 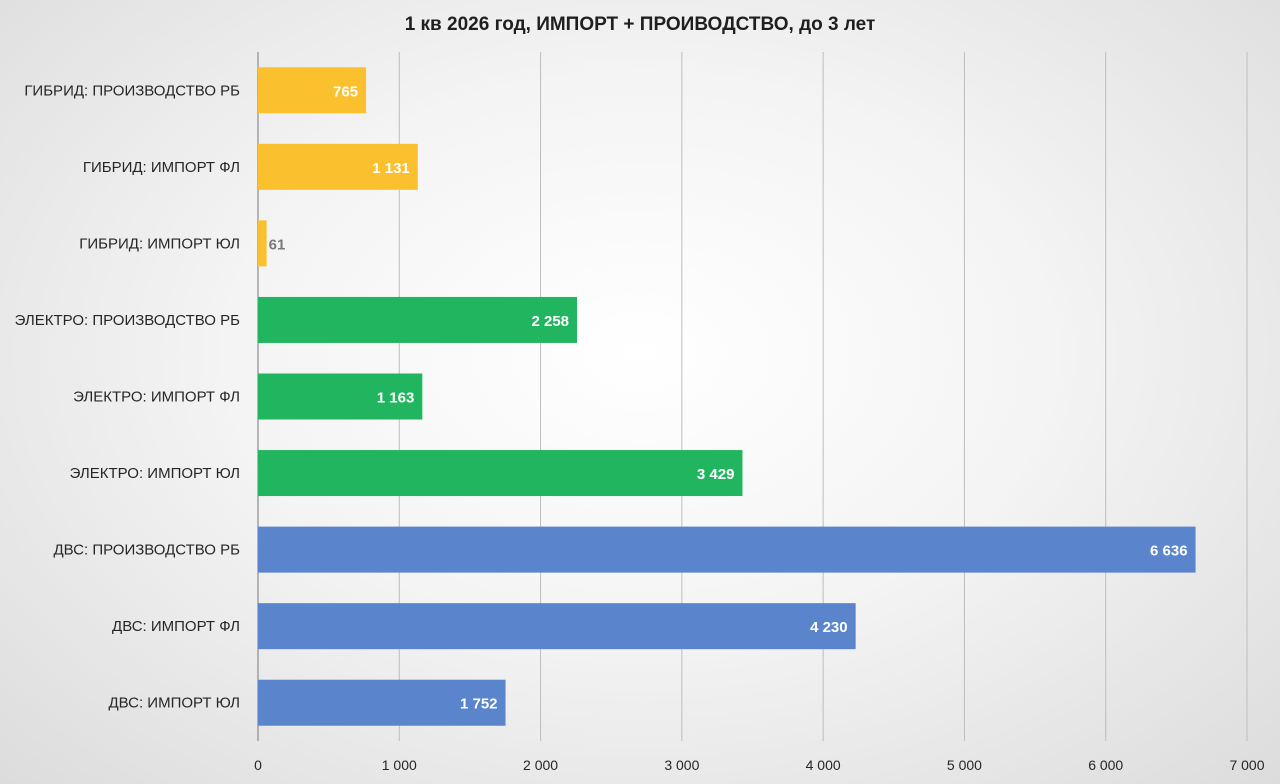 I want to click on x-tick-label: 1 000, so click(x=399, y=765).